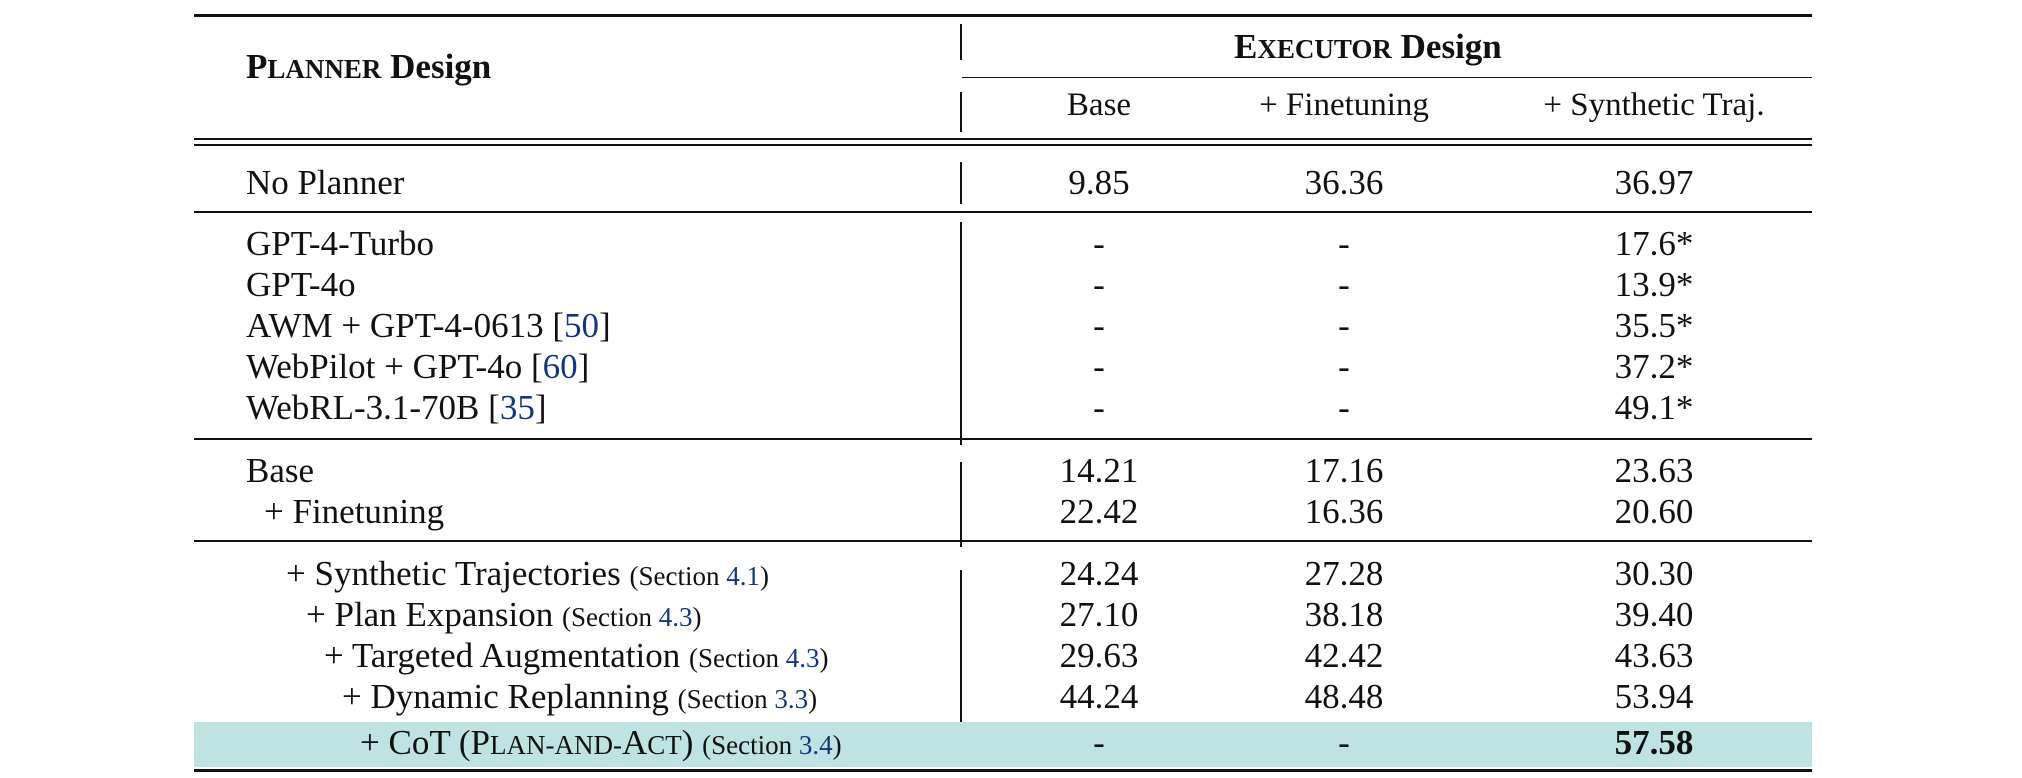 This screenshot has width=2022, height=778. I want to click on header-double-rule-bottom, so click(1003, 145).